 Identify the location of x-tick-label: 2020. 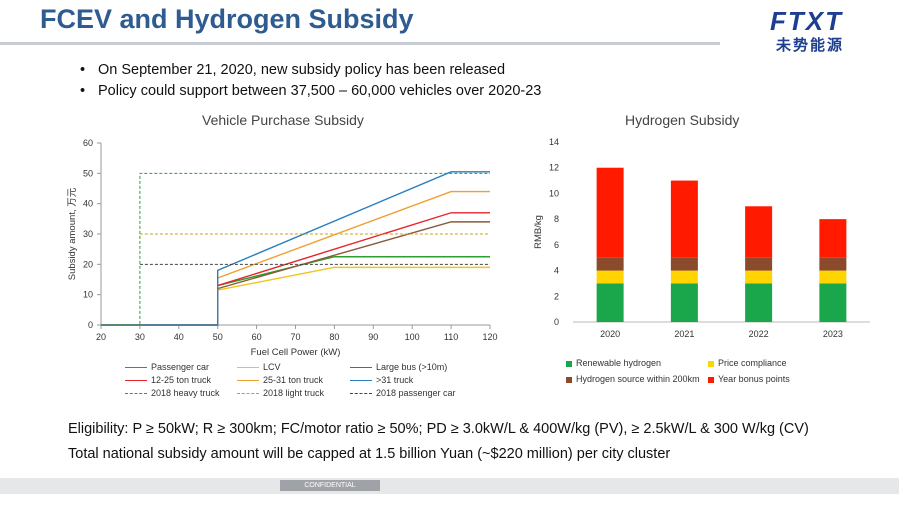
(610, 334).